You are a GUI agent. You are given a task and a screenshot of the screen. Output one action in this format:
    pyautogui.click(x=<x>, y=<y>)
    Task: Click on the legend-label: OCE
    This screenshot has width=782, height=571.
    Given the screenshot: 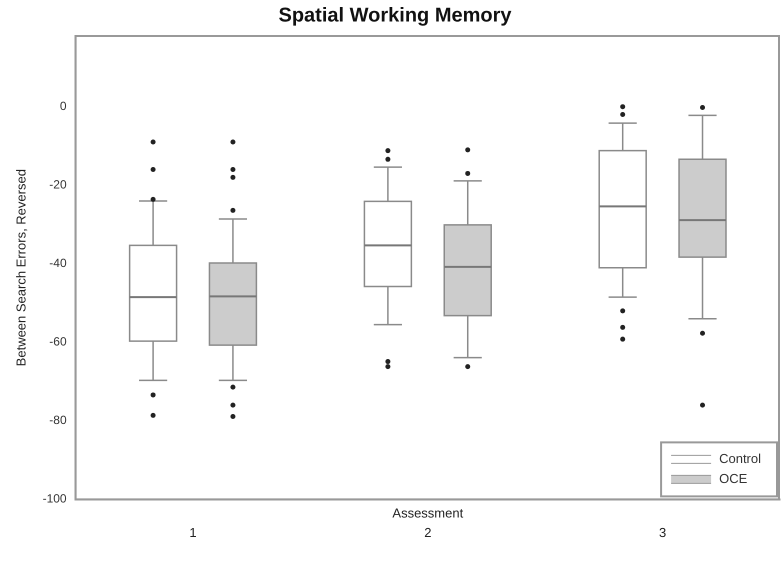 What is the action you would take?
    pyautogui.click(x=733, y=478)
    